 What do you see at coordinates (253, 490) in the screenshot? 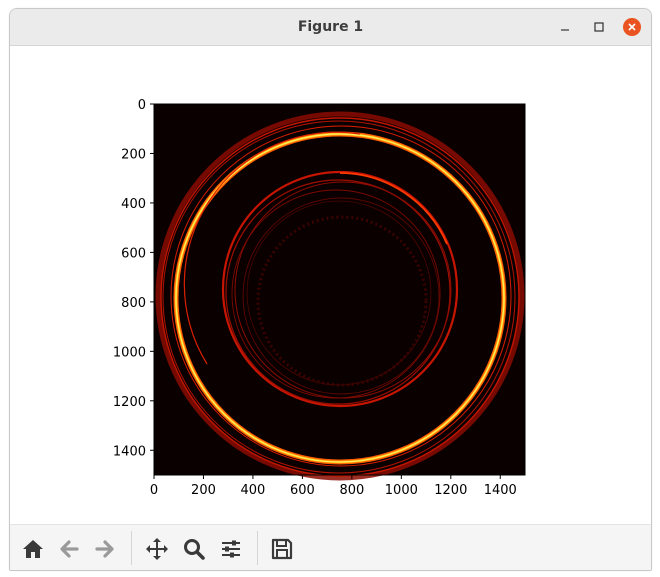
I see `x-tick-label: 400` at bounding box center [253, 490].